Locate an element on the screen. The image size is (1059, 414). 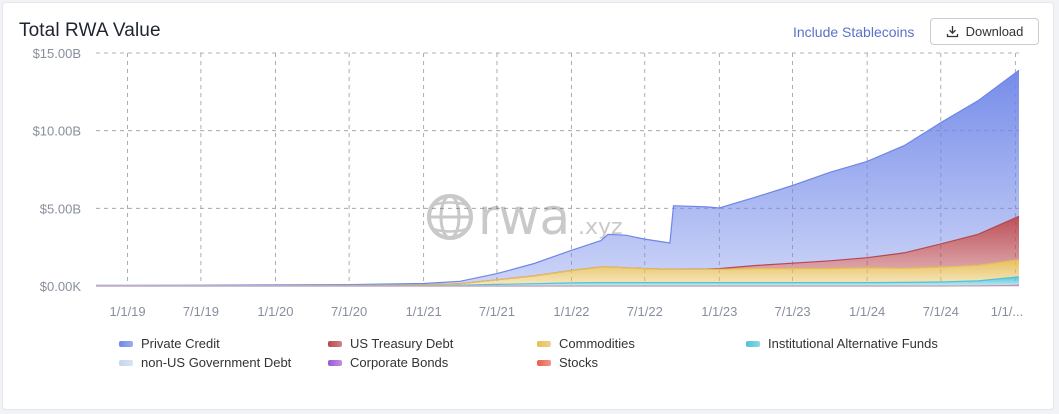
legend-label: Stocks is located at coordinates (579, 362).